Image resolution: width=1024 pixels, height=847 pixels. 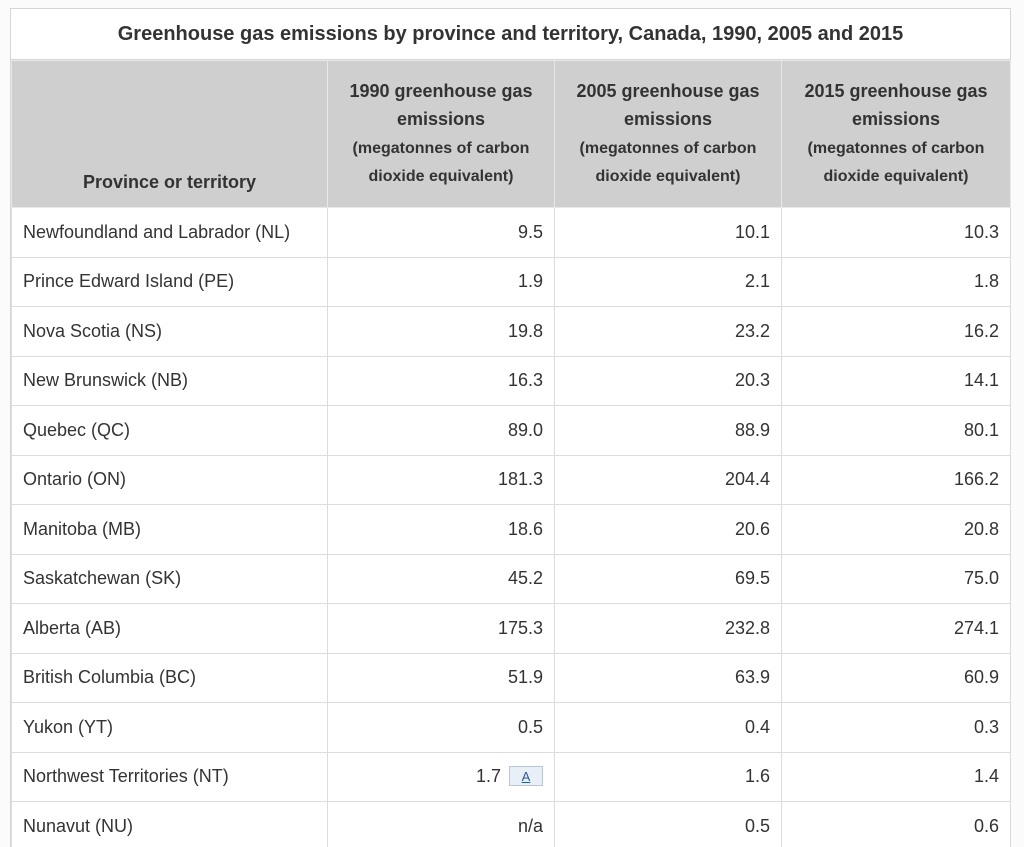 I want to click on province-name: Prince Edward Island (PE), so click(x=169, y=281).